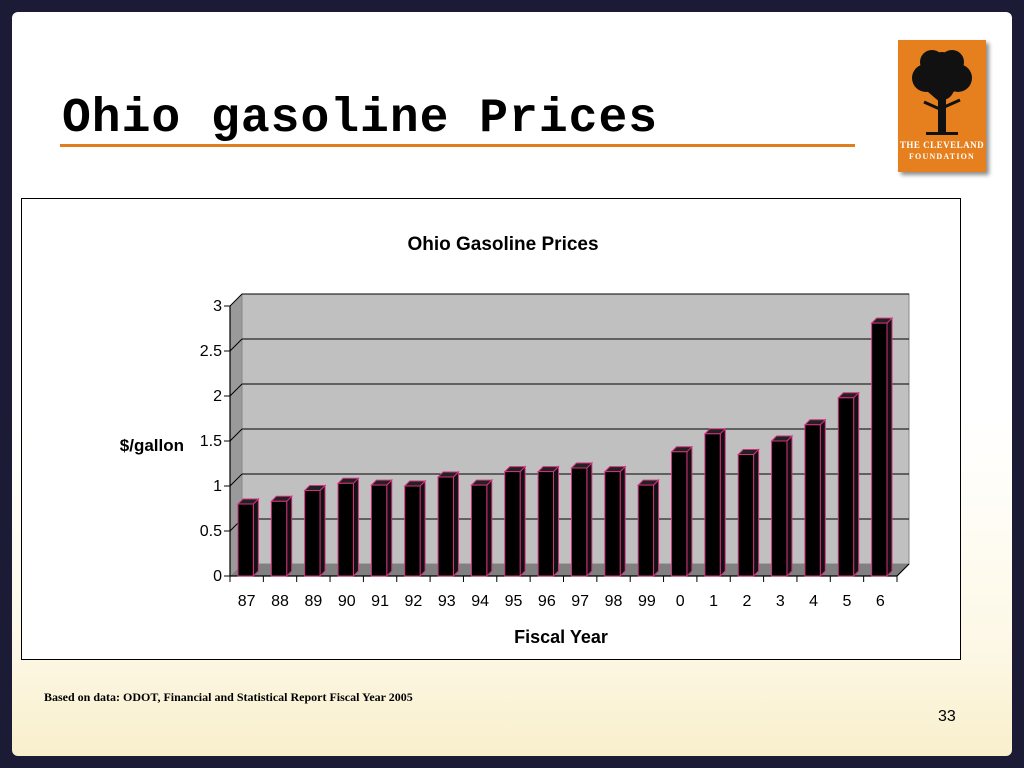 Image resolution: width=1024 pixels, height=768 pixels. Describe the element at coordinates (942, 156) in the screenshot. I see `logo-text-line2: FOUNDATION` at that location.